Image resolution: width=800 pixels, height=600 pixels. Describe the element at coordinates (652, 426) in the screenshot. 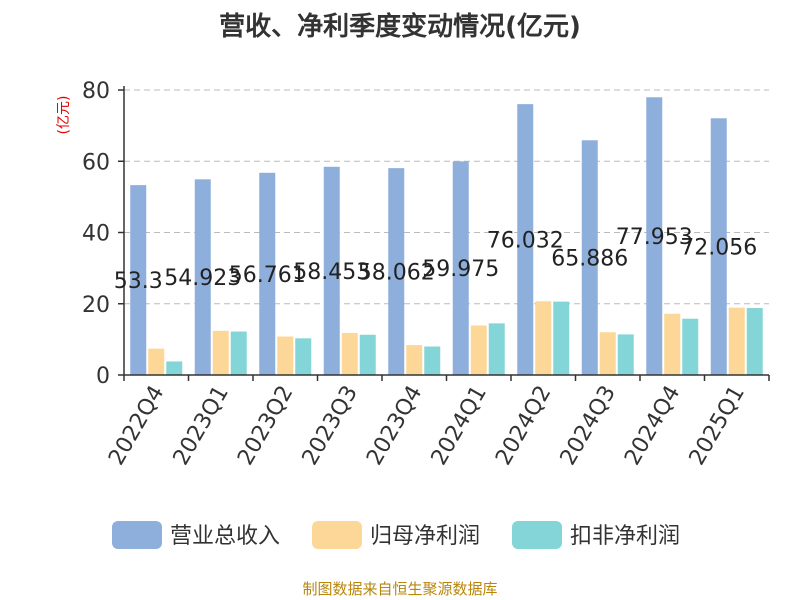

I see `x-tick-label: 2024Q4` at that location.